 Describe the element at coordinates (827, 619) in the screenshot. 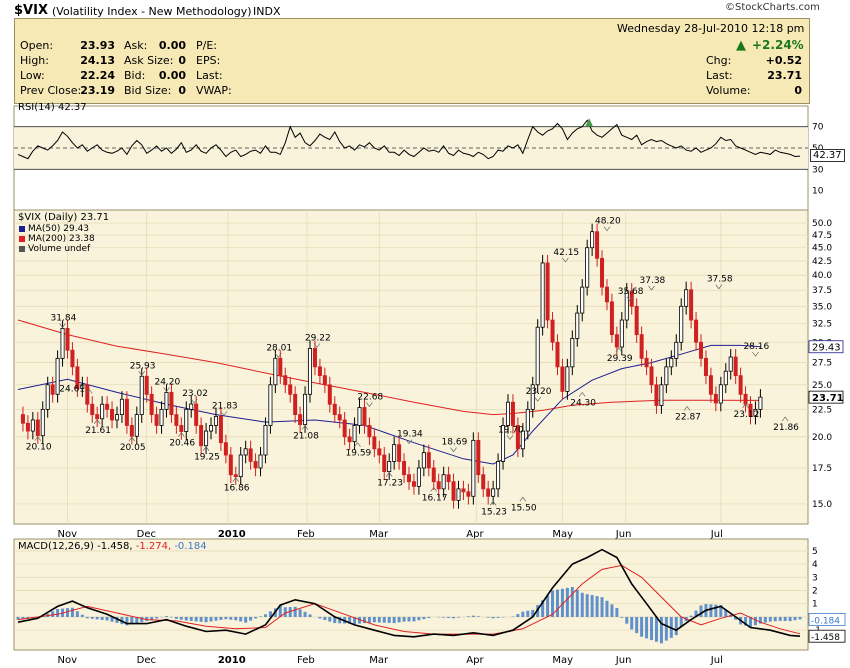

I see `macd-current-box` at that location.